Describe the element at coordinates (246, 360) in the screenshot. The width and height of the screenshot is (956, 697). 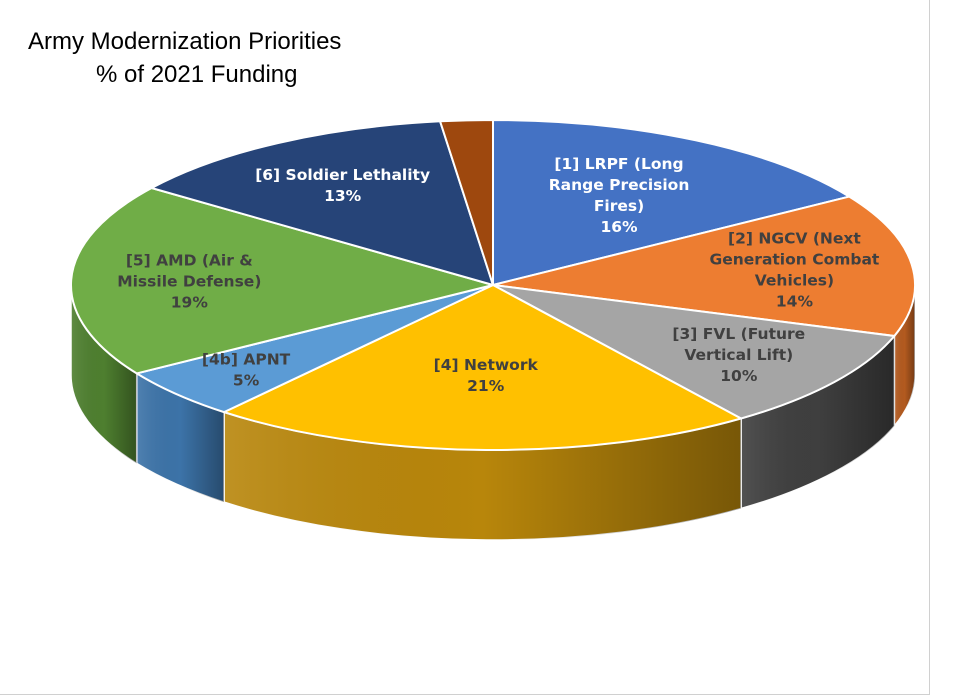
I see `slice-name-line: [4b] APNT` at that location.